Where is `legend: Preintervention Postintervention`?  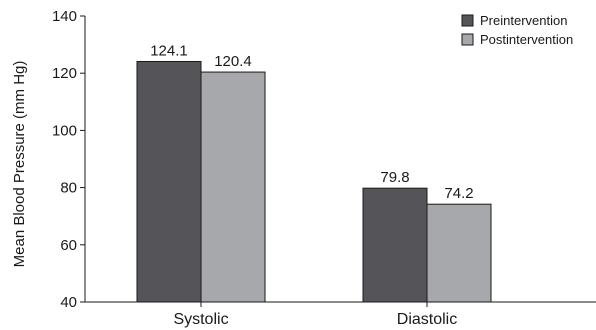
legend: Preintervention Postintervention is located at coordinates (517, 30).